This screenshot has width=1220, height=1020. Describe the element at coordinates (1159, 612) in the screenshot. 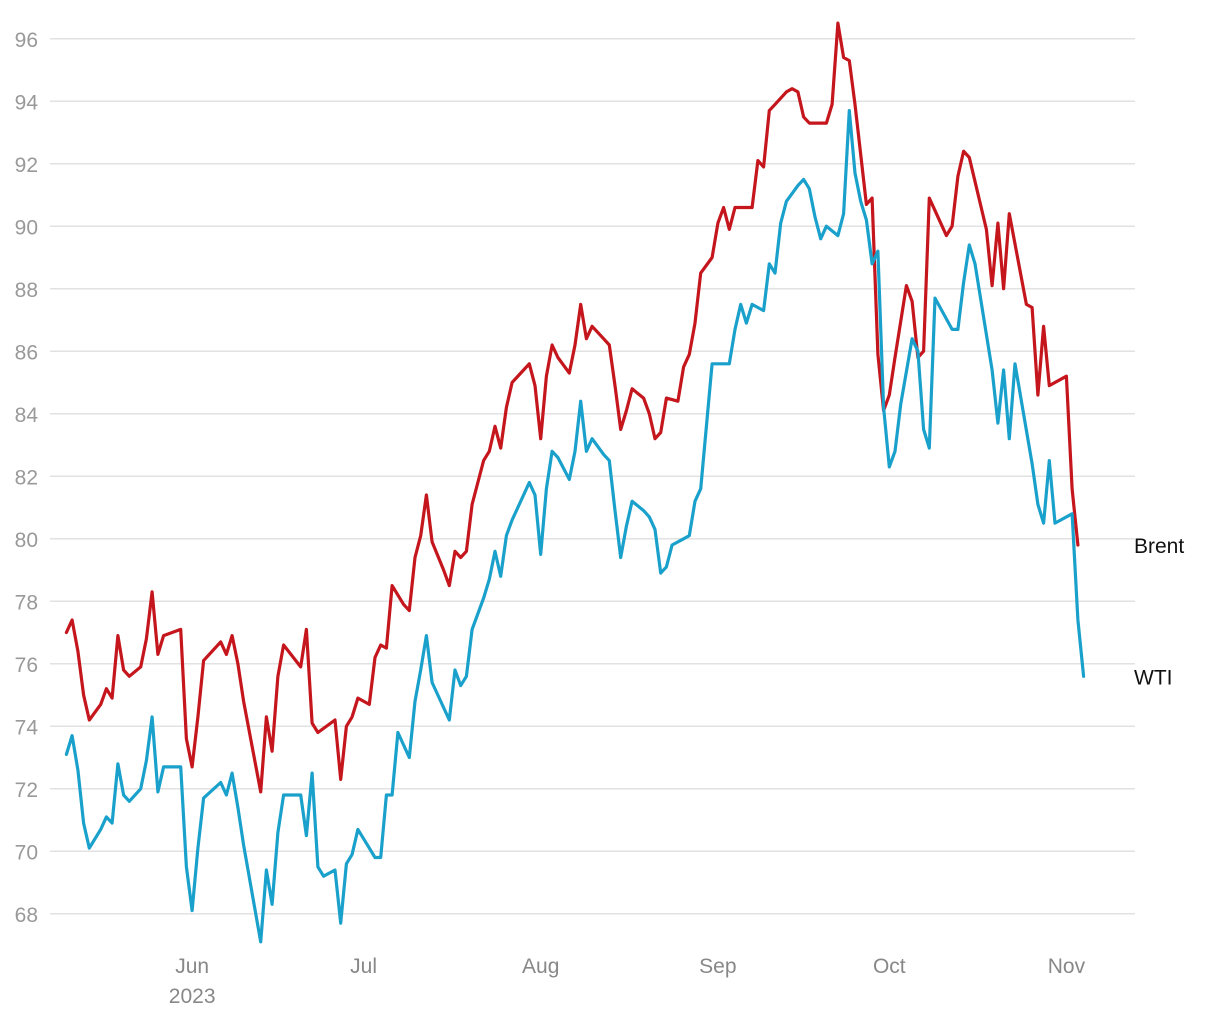

I see `series-labels: Brent WTI` at that location.